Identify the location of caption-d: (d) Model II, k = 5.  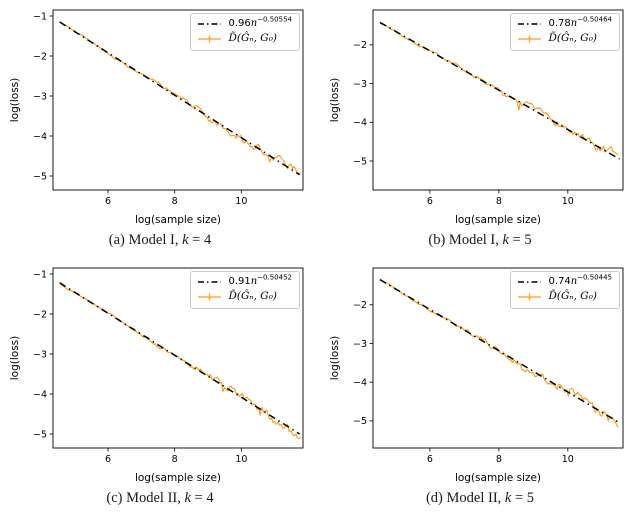
(480, 498).